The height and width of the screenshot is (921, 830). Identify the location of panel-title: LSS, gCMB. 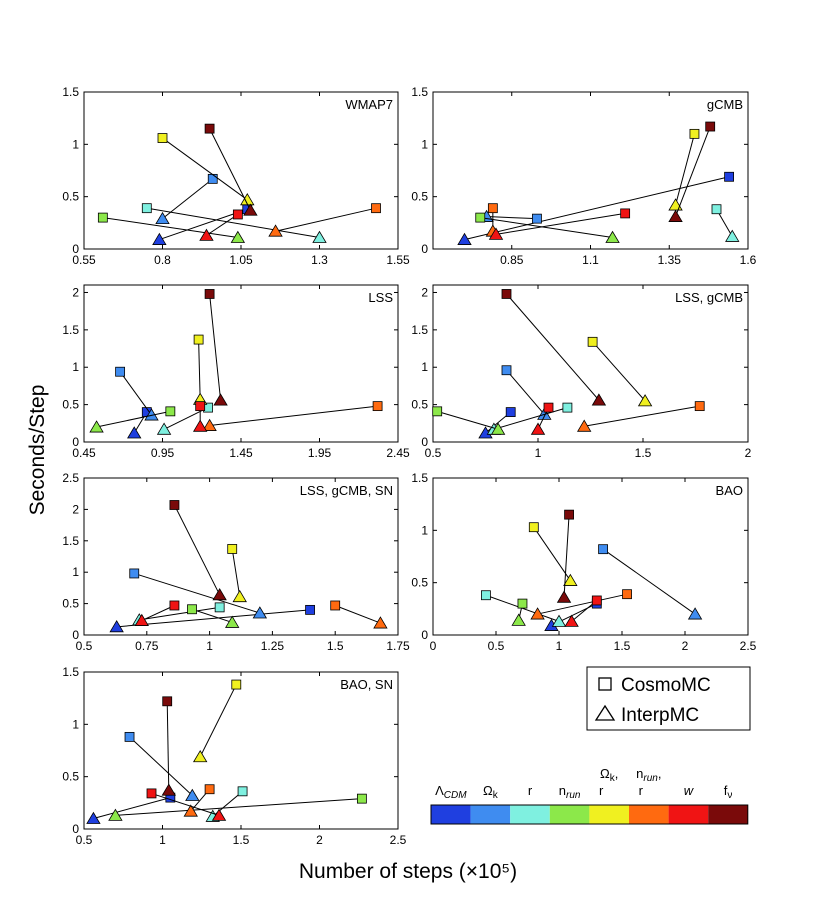
(709, 297).